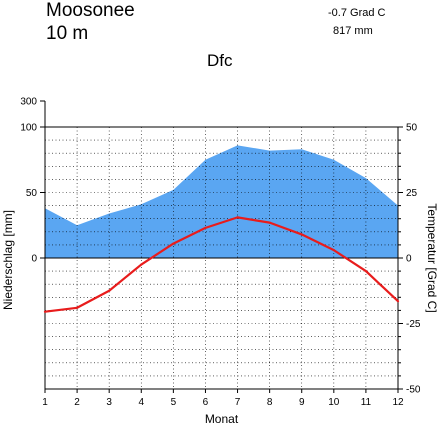 The image size is (439, 430). I want to click on x-tick-label: 11, so click(366, 402).